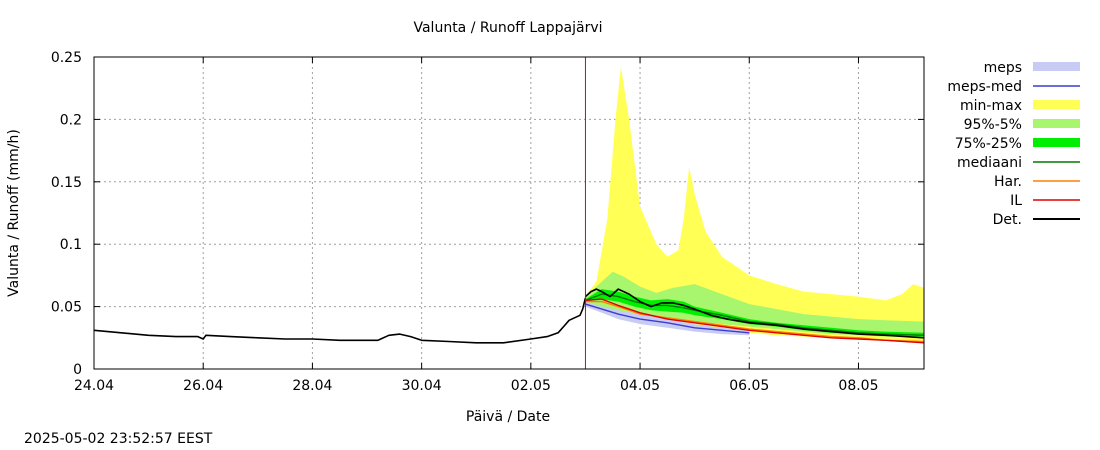 Image resolution: width=1100 pixels, height=450 pixels. Describe the element at coordinates (531, 386) in the screenshot. I see `x-tick-label: 02.05` at that location.